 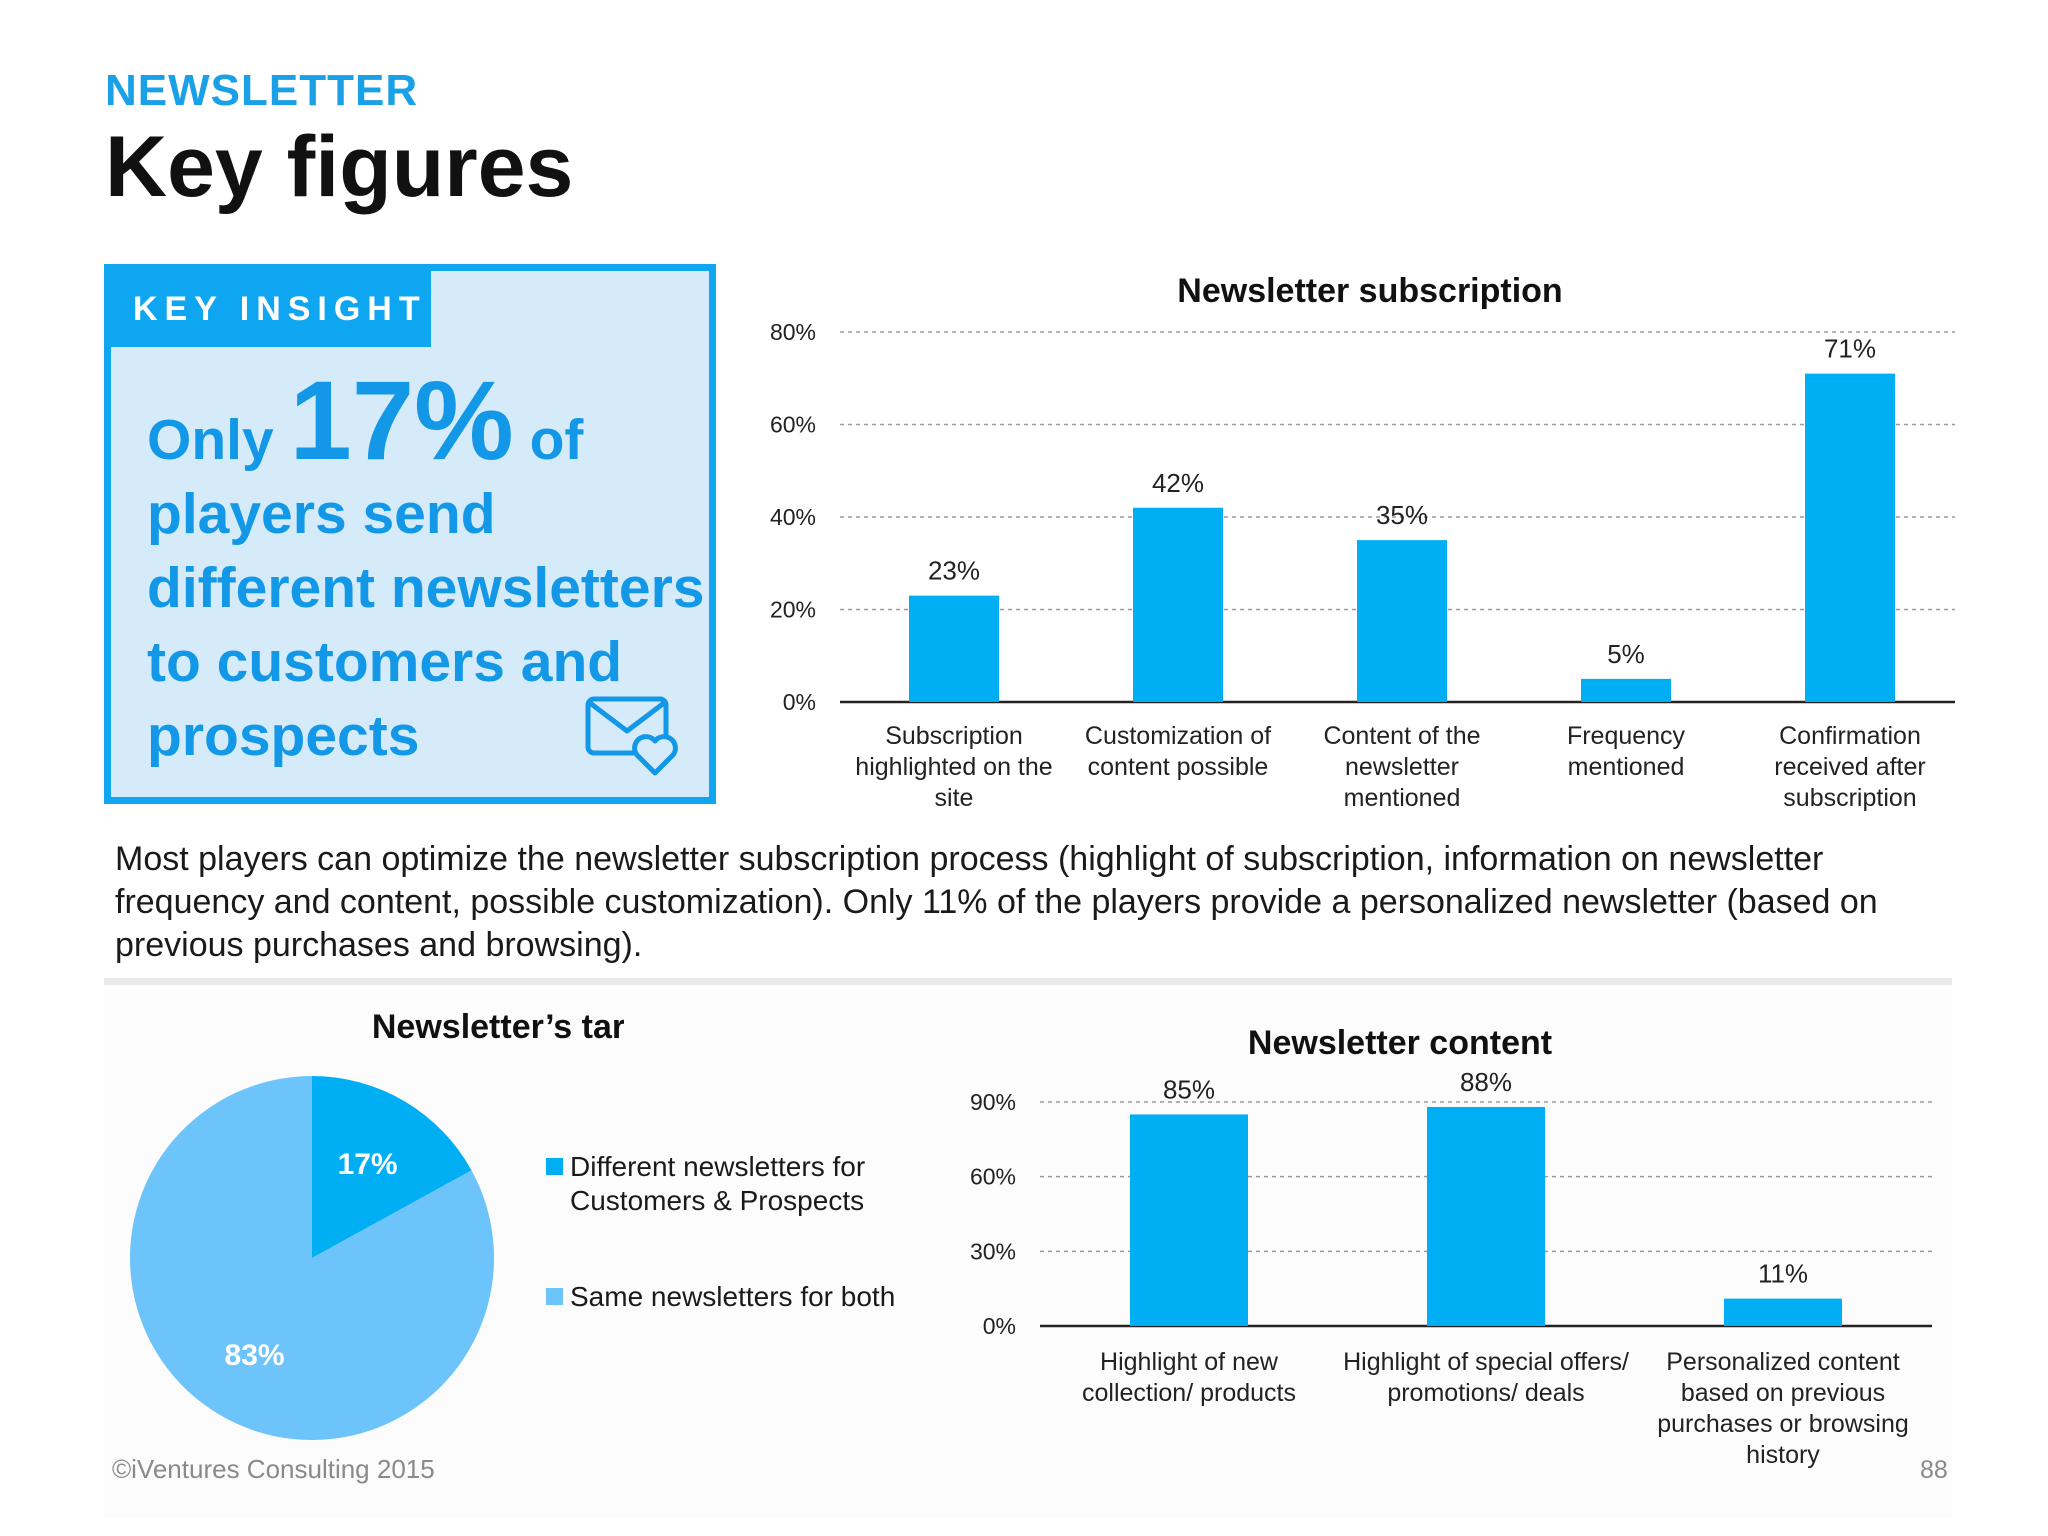 What do you see at coordinates (1189, 1362) in the screenshot?
I see `x-tick-label: Highlight of new` at bounding box center [1189, 1362].